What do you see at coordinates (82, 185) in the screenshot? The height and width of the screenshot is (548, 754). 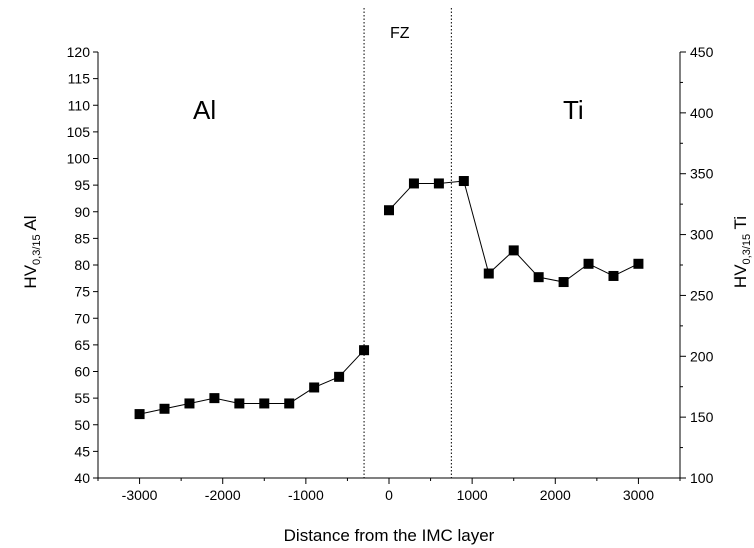 I see `left-y-tick-label: 95` at bounding box center [82, 185].